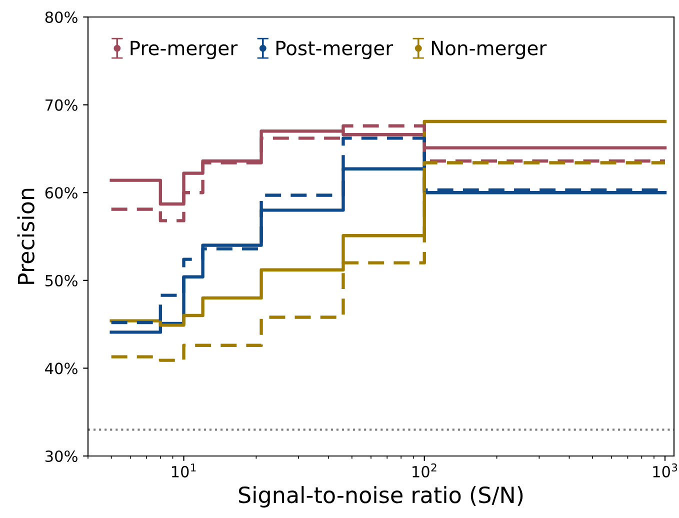 The height and width of the screenshot is (518, 679). What do you see at coordinates (184, 50) in the screenshot?
I see `legend-label: Pre-merger` at bounding box center [184, 50].